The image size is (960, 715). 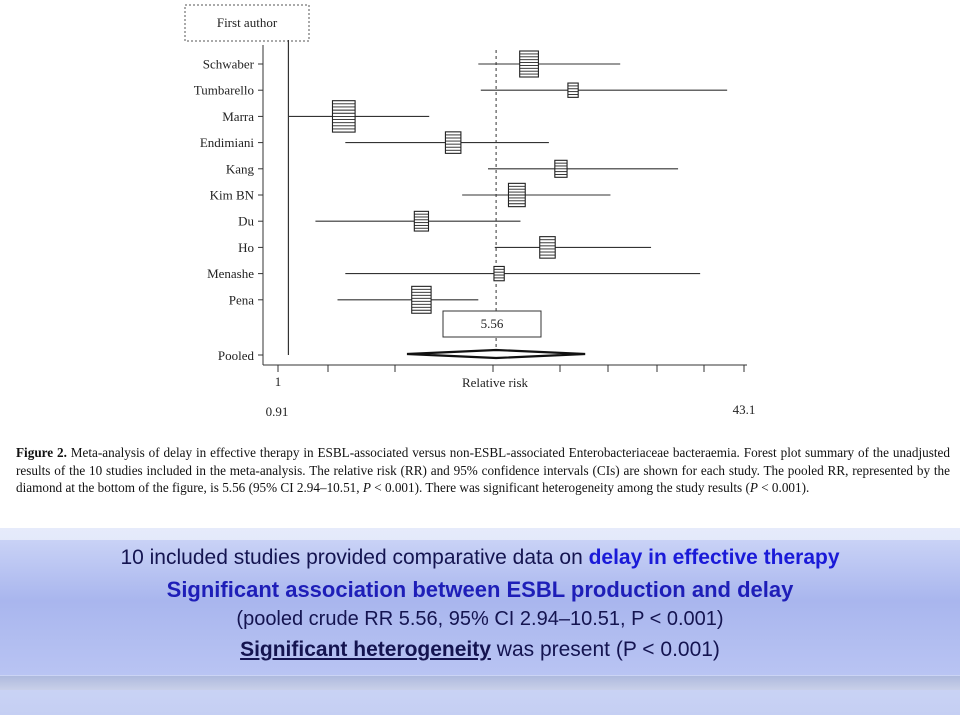 I want to click on study-label: Endimiani, so click(x=227, y=142).